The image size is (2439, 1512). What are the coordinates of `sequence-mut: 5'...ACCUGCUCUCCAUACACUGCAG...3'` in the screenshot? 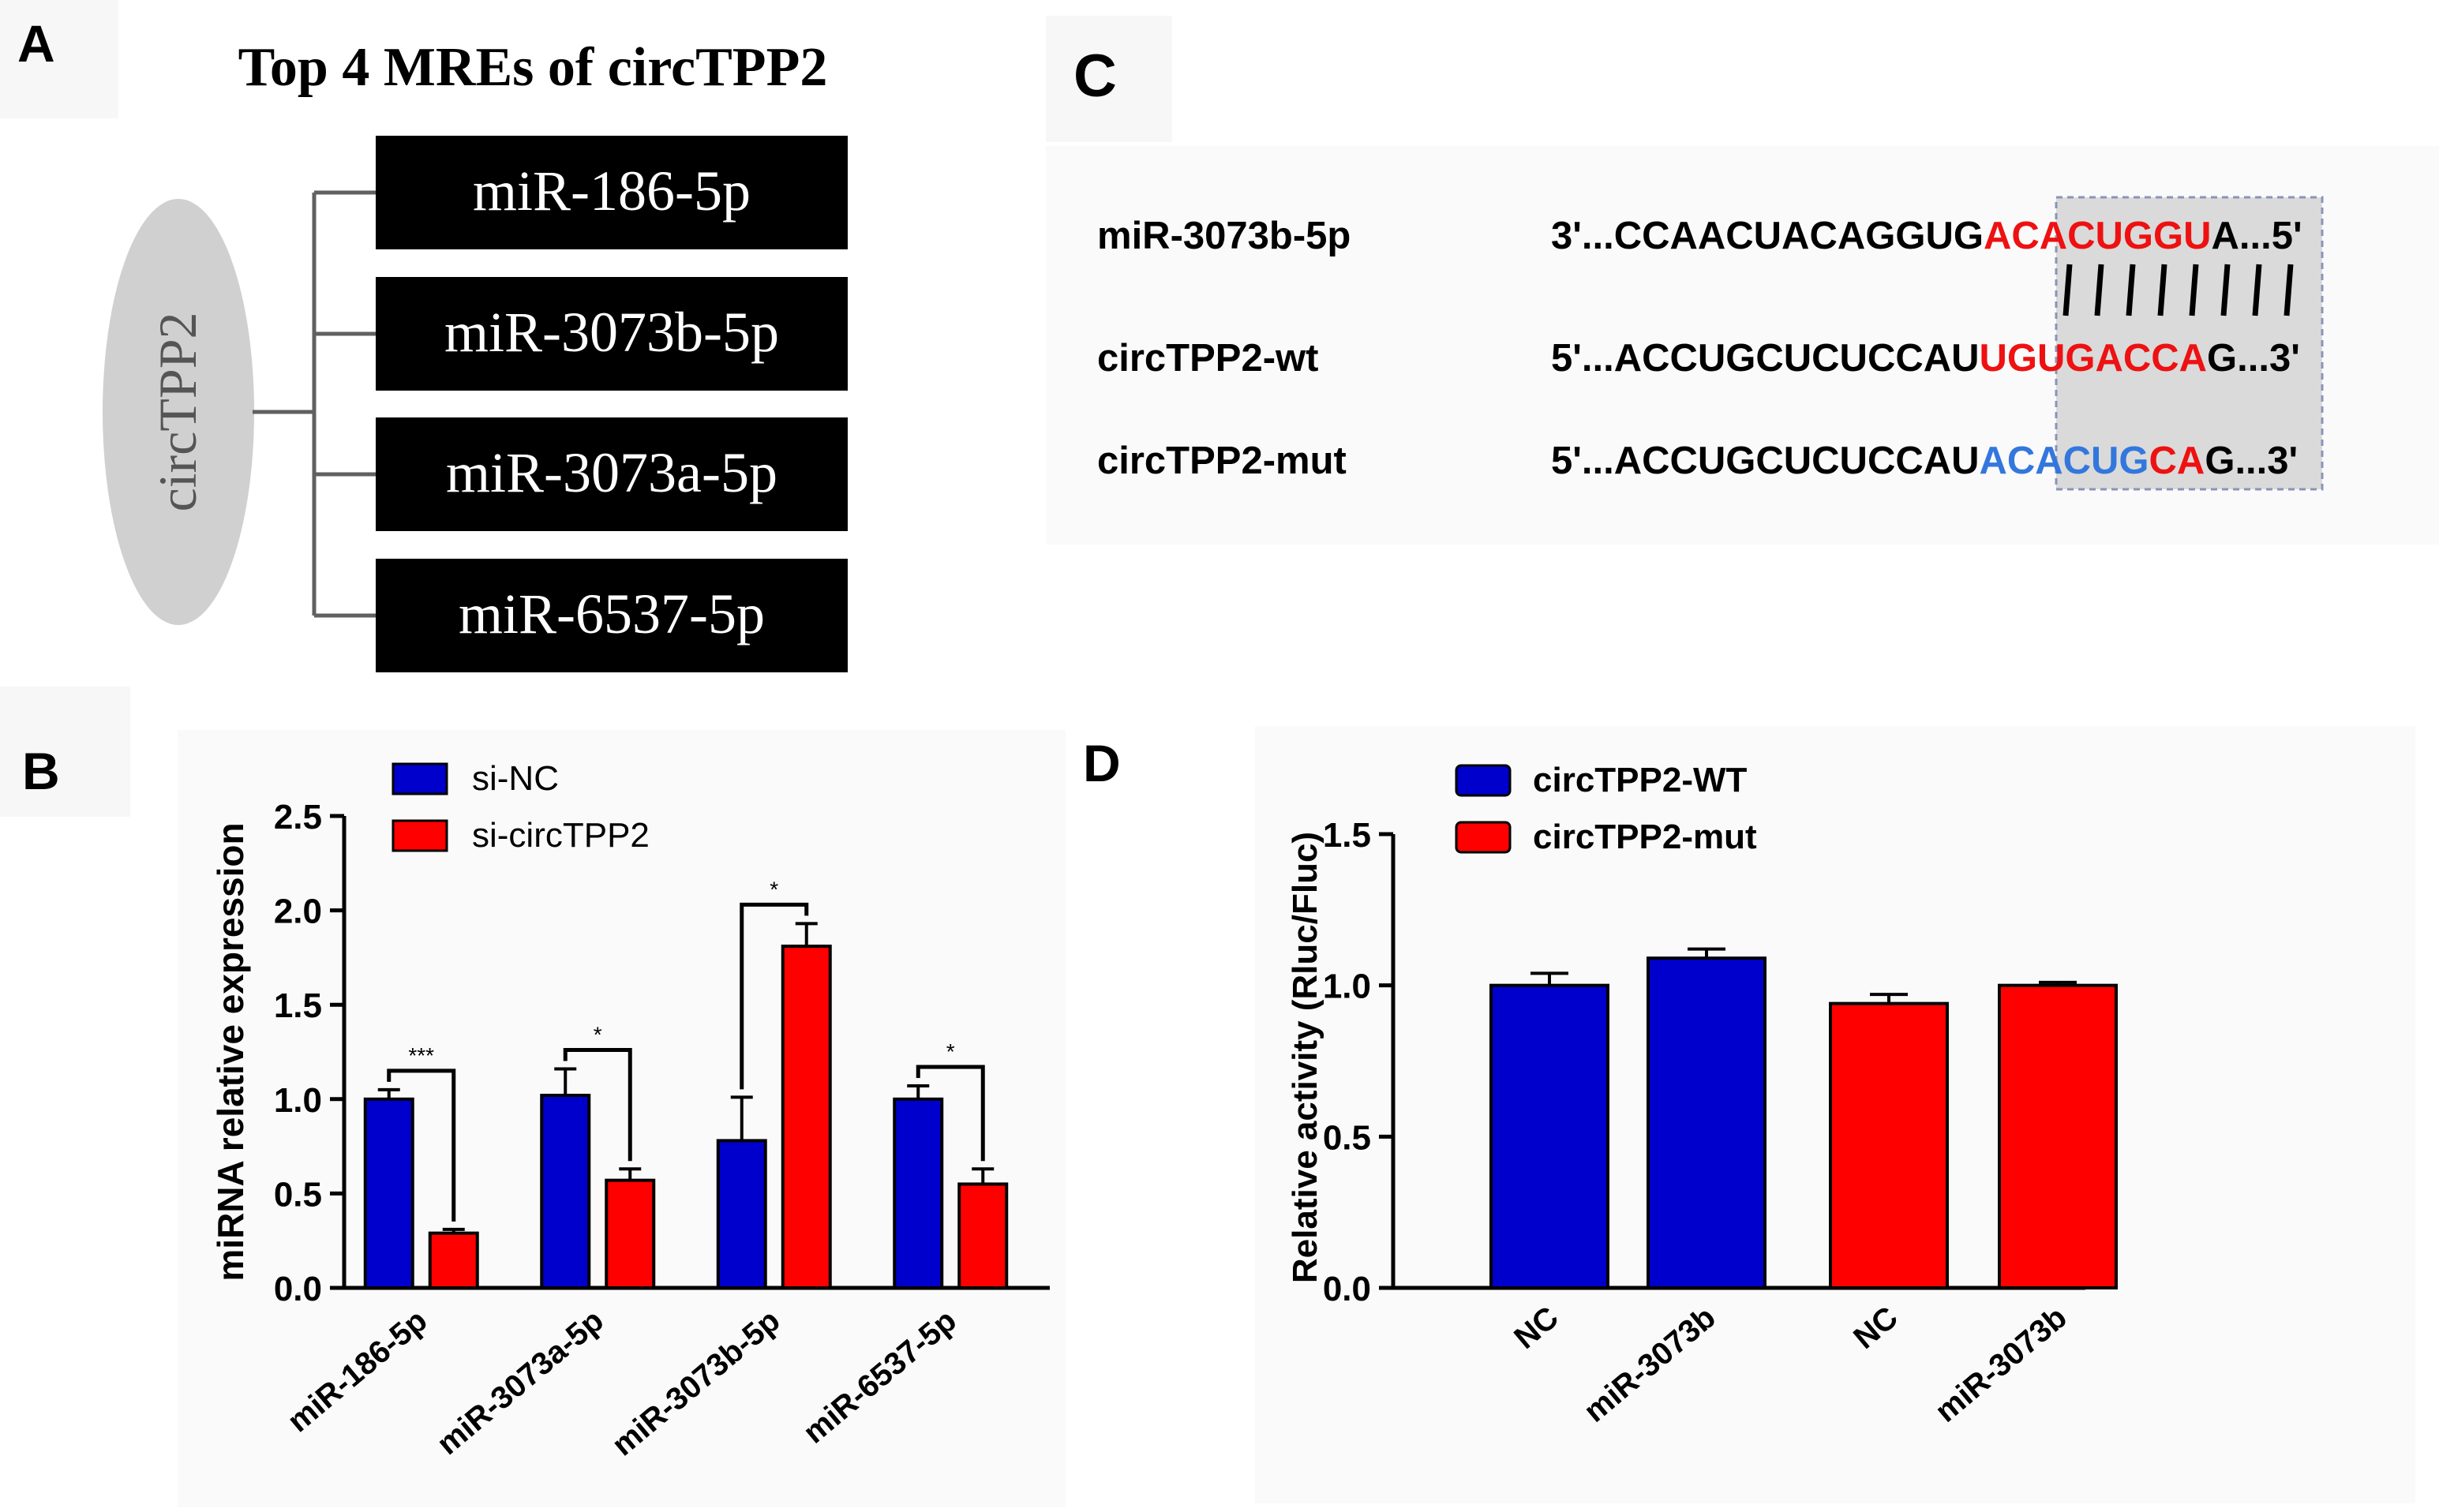 It's located at (1924, 461).